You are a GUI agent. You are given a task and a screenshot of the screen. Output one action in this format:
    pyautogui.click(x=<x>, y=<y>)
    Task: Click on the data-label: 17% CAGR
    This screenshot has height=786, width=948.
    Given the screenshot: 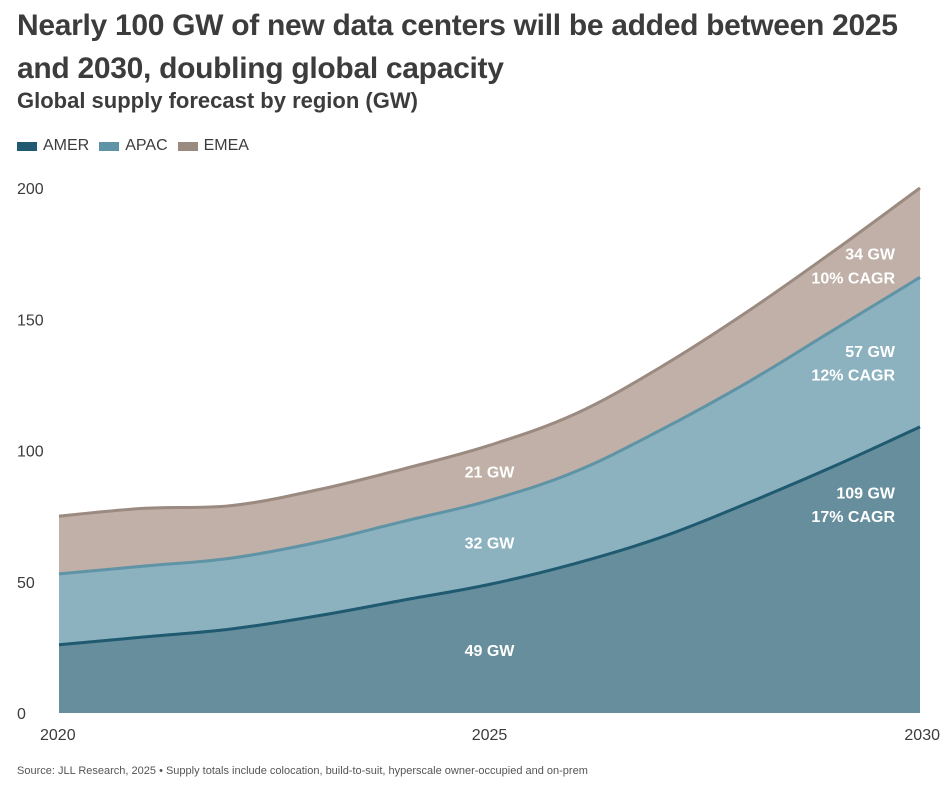 What is the action you would take?
    pyautogui.click(x=853, y=517)
    